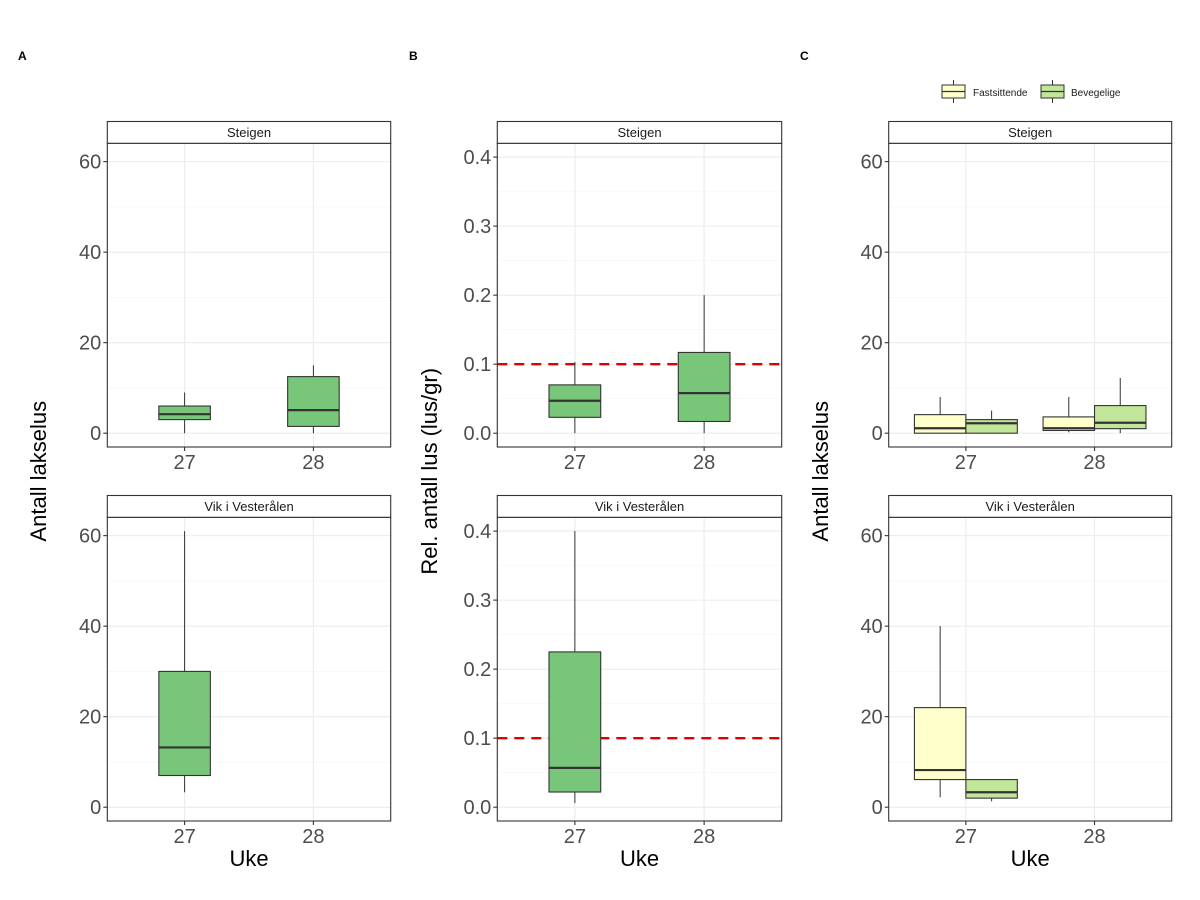 This screenshot has height=900, width=1200. Describe the element at coordinates (804, 56) in the screenshot. I see `panel-tag: C` at that location.